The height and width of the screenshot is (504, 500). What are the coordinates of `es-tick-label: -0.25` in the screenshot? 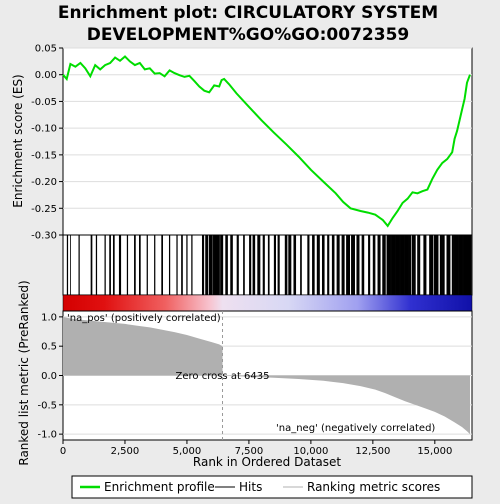 It's located at (44, 209).